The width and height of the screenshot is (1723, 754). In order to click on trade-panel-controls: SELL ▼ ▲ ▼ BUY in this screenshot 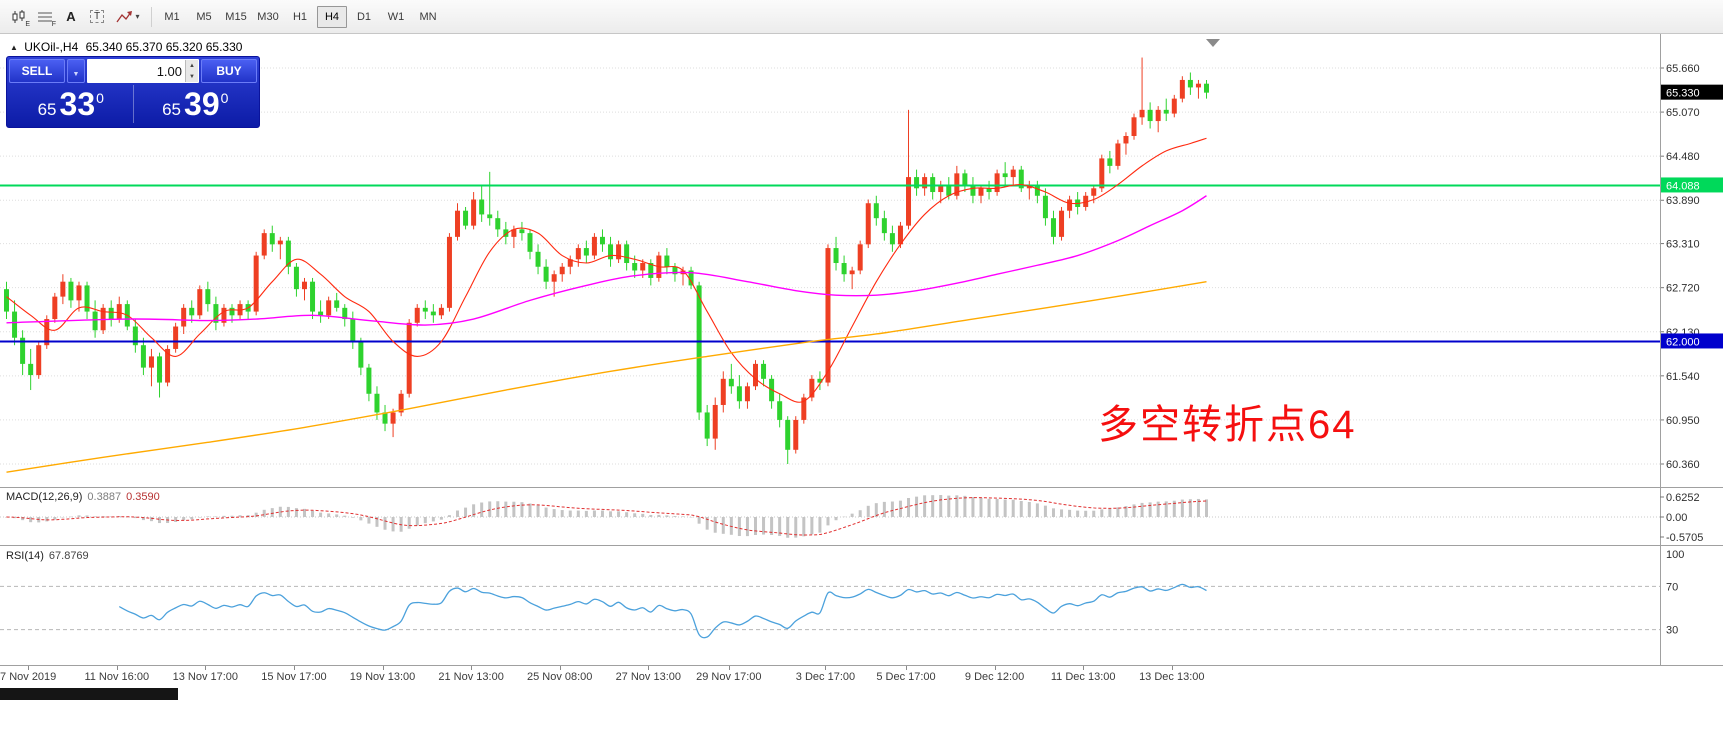, I will do `click(133, 71)`.